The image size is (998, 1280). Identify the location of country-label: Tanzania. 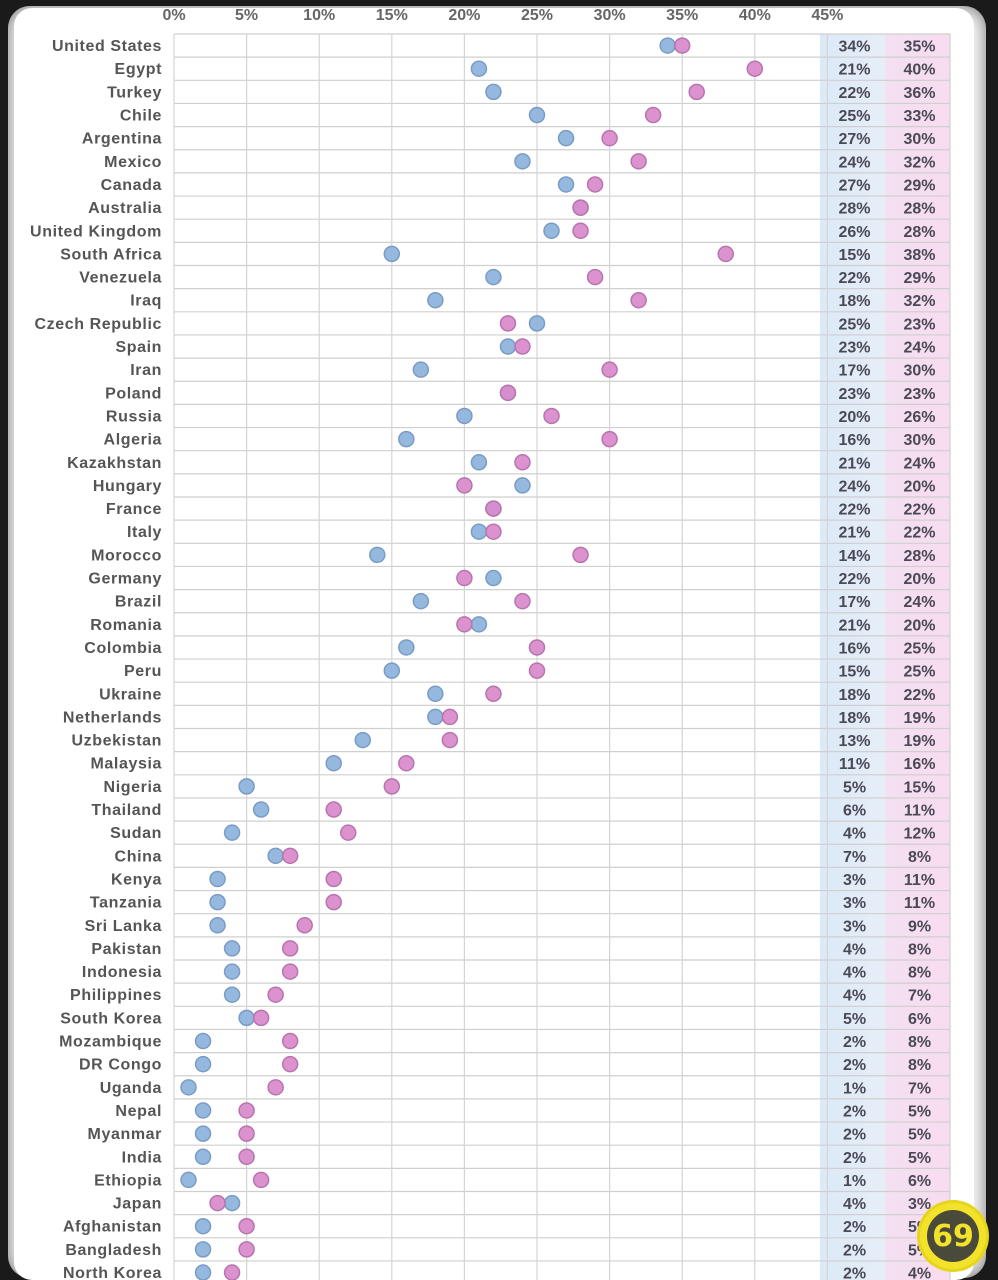
(126, 903).